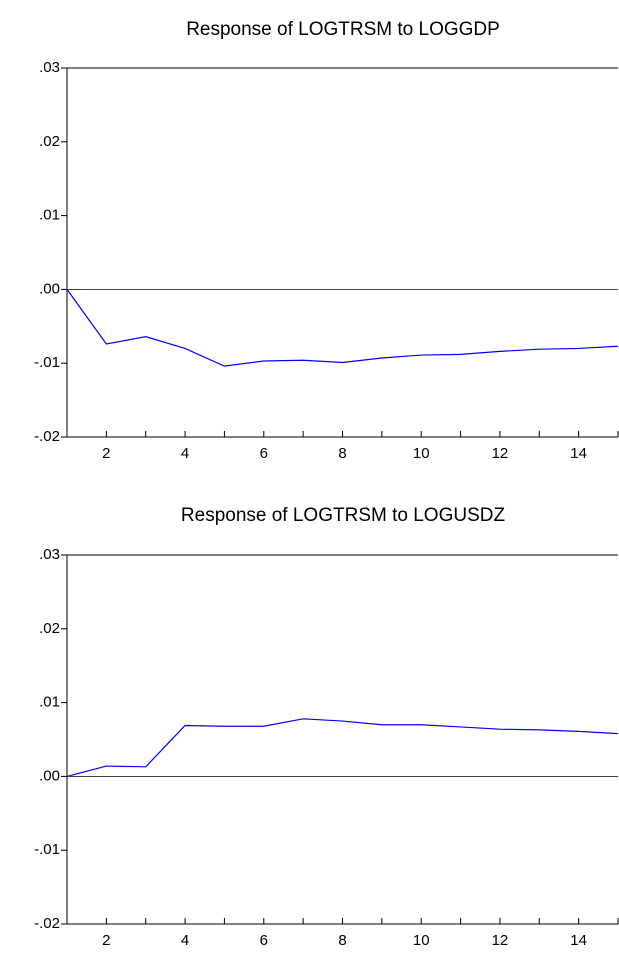 This screenshot has width=619, height=958. I want to click on chart-title: Response of LOGTRSM to LOGUSDZ, so click(343, 515).